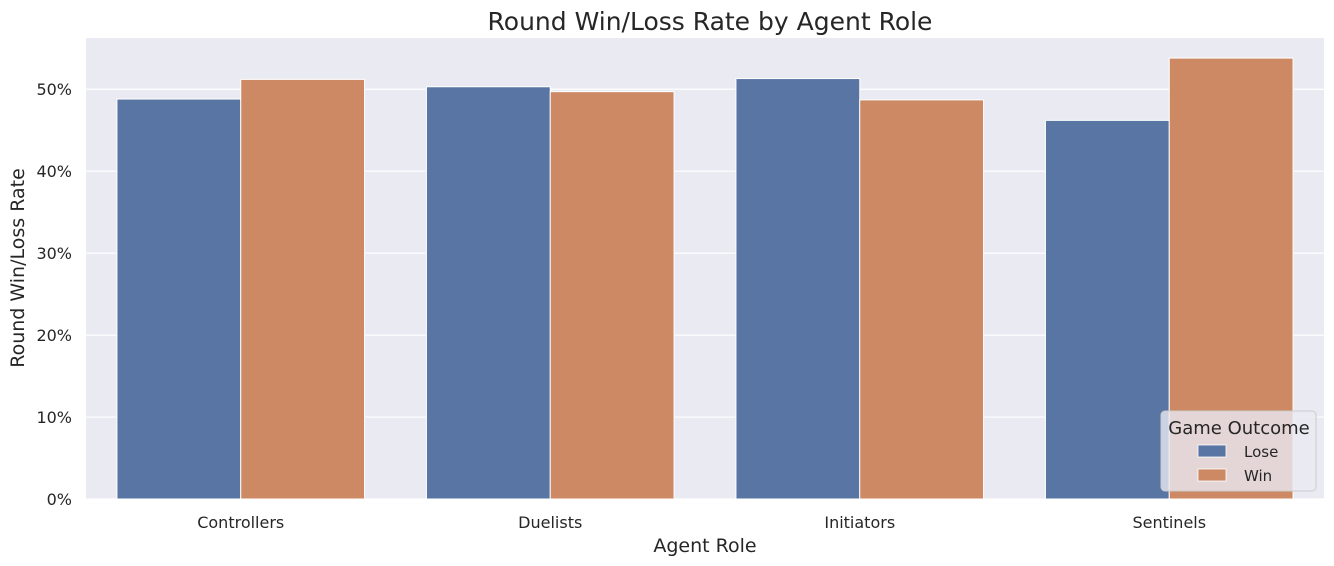  What do you see at coordinates (550, 522) in the screenshot?
I see `x-tick-label: Duelists` at bounding box center [550, 522].